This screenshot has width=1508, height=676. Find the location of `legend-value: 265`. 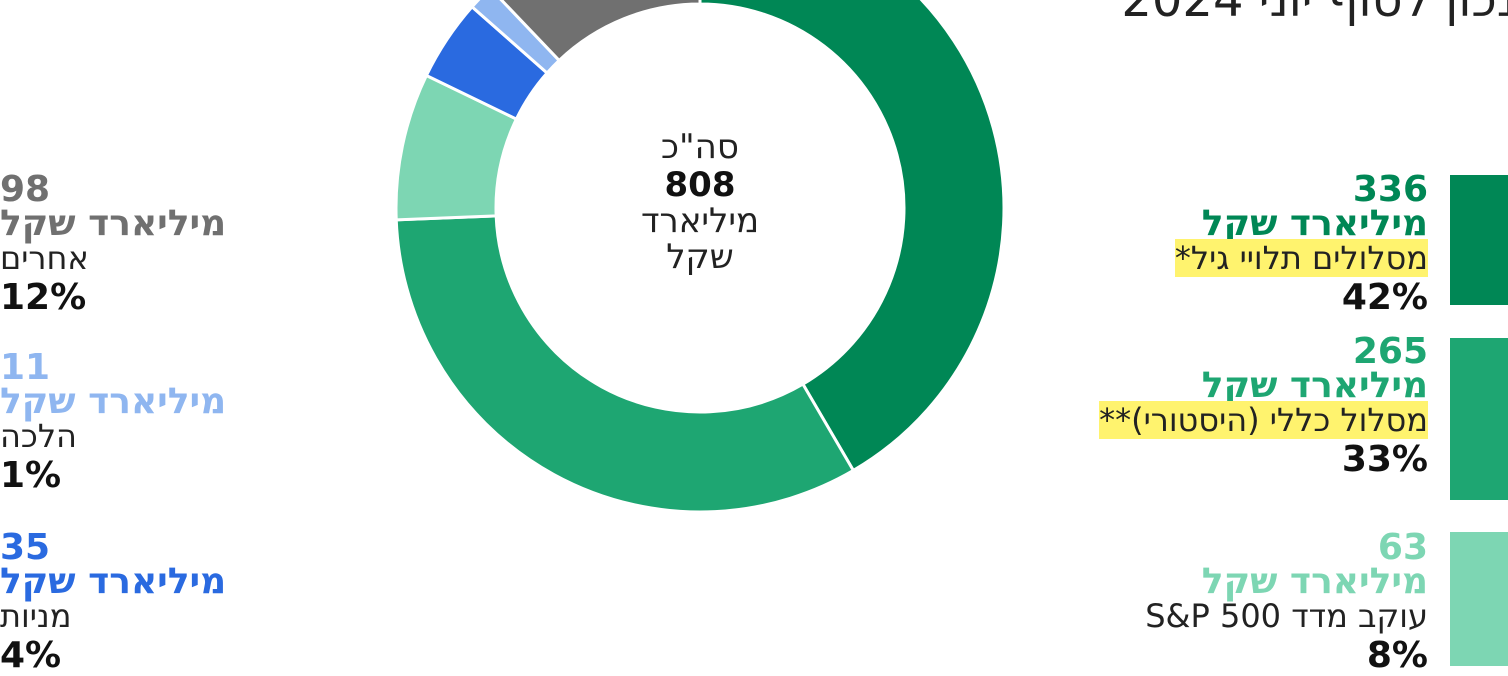

legend-value: 265 is located at coordinates (1390, 351).